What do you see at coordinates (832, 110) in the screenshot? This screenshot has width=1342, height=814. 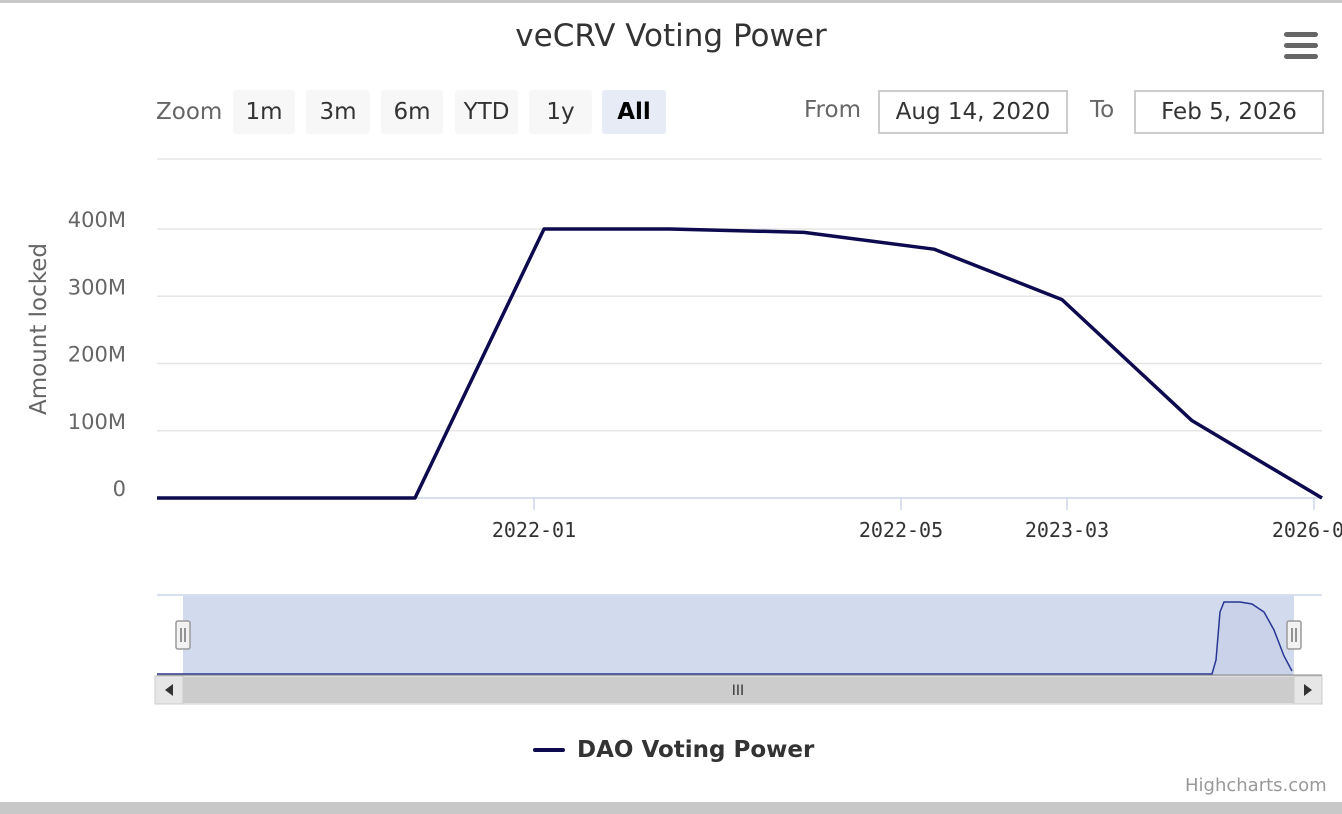 I see `from-label: From` at bounding box center [832, 110].